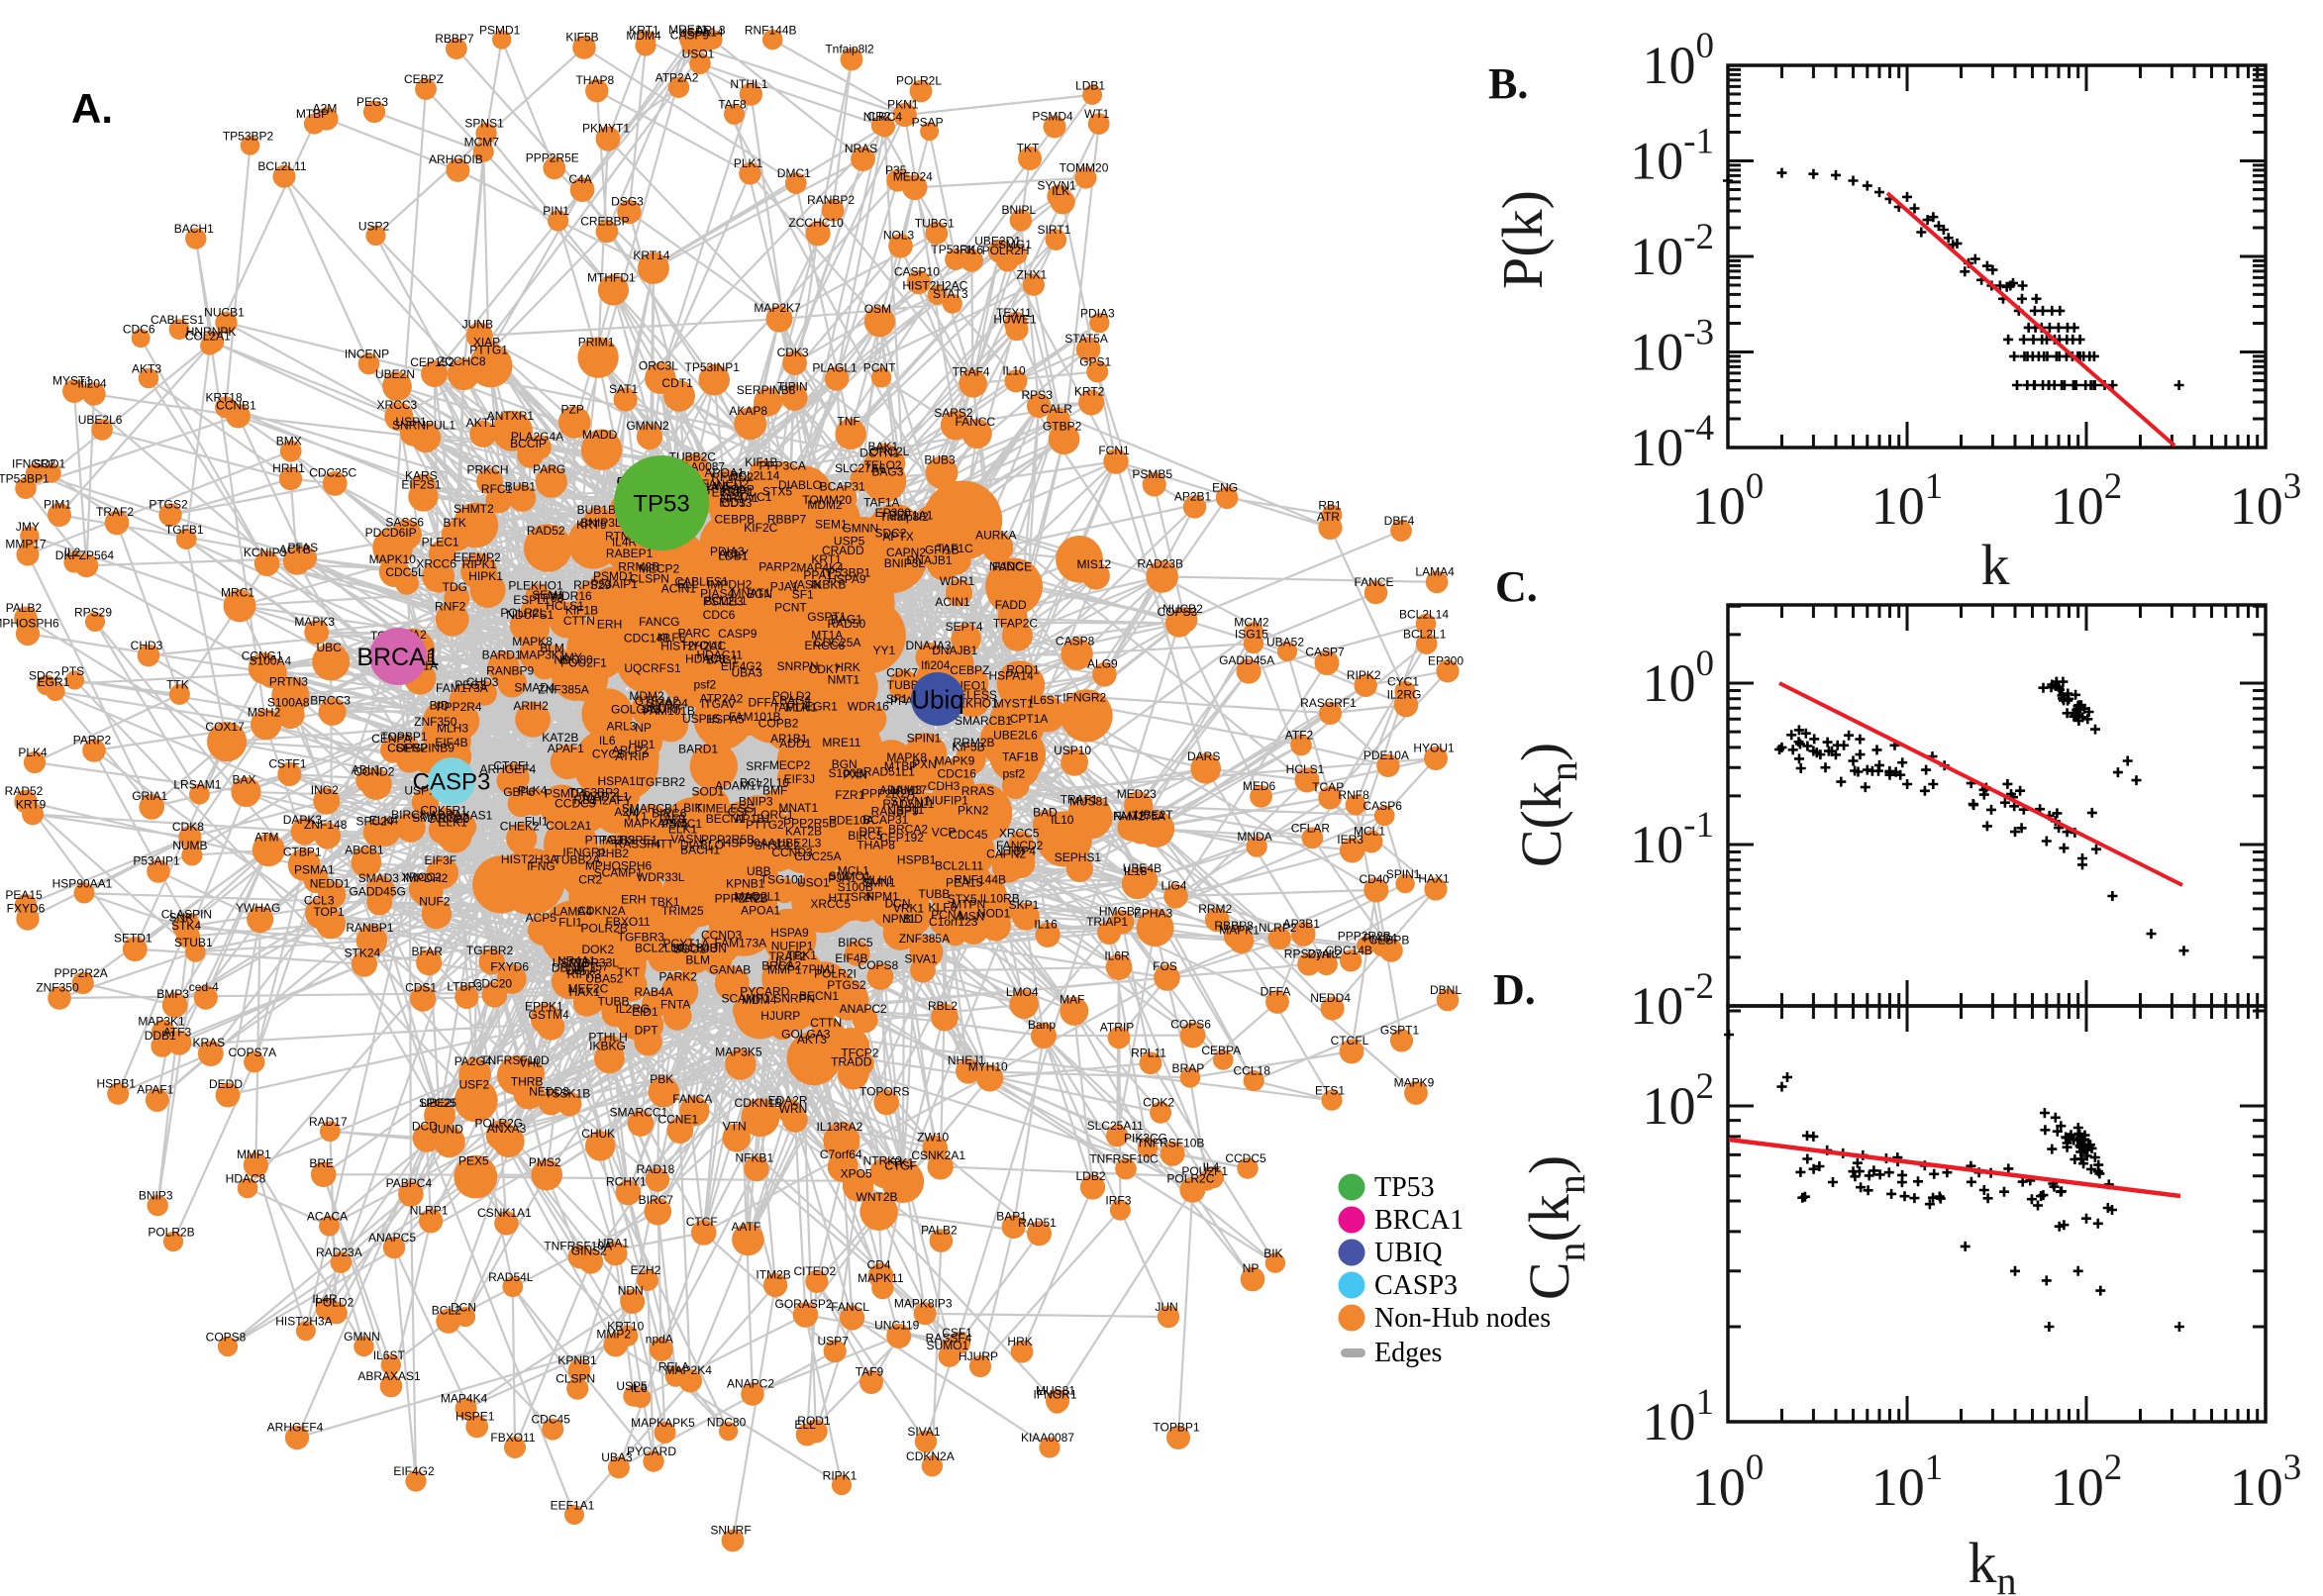  I want to click on svg-text: NOD1, so click(994, 914).